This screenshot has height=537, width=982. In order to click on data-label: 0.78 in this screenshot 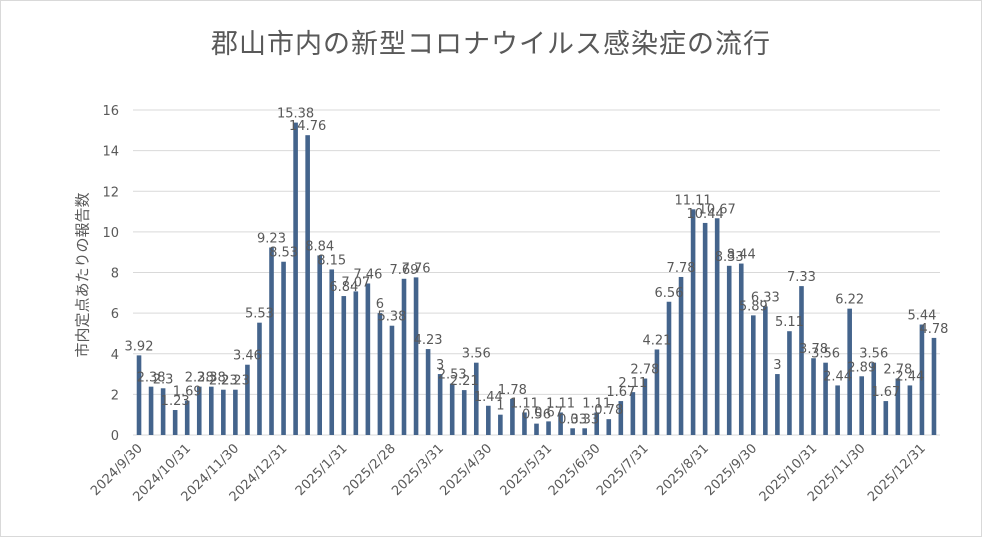, I will do `click(608, 410)`.